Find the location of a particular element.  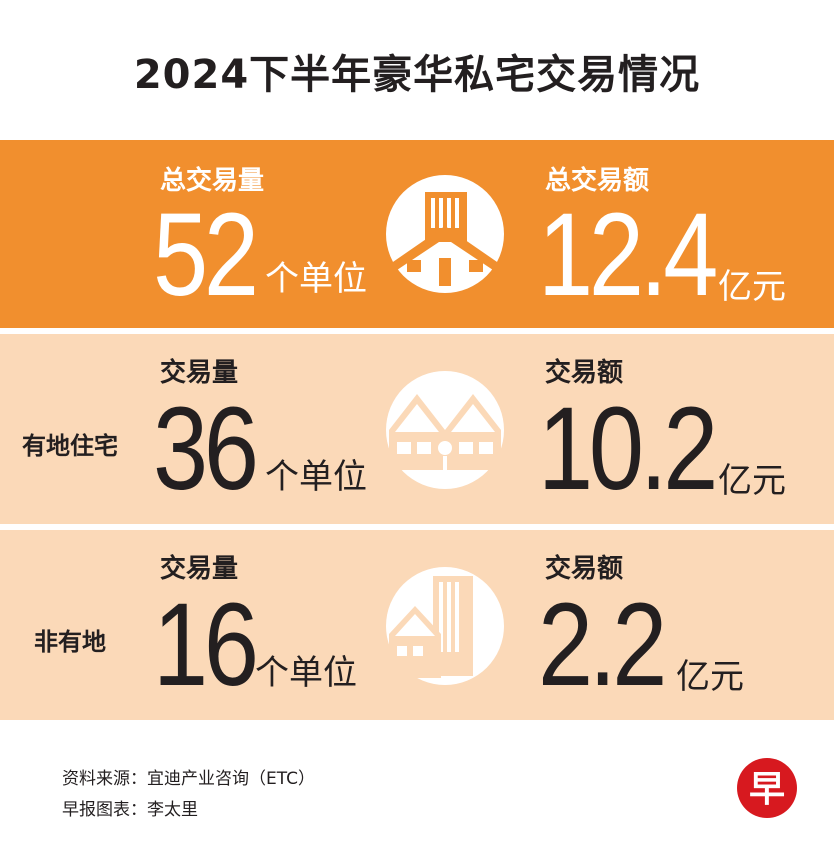

source-note: 资料来源：宜迪产业咨询（ETC） is located at coordinates (188, 779).